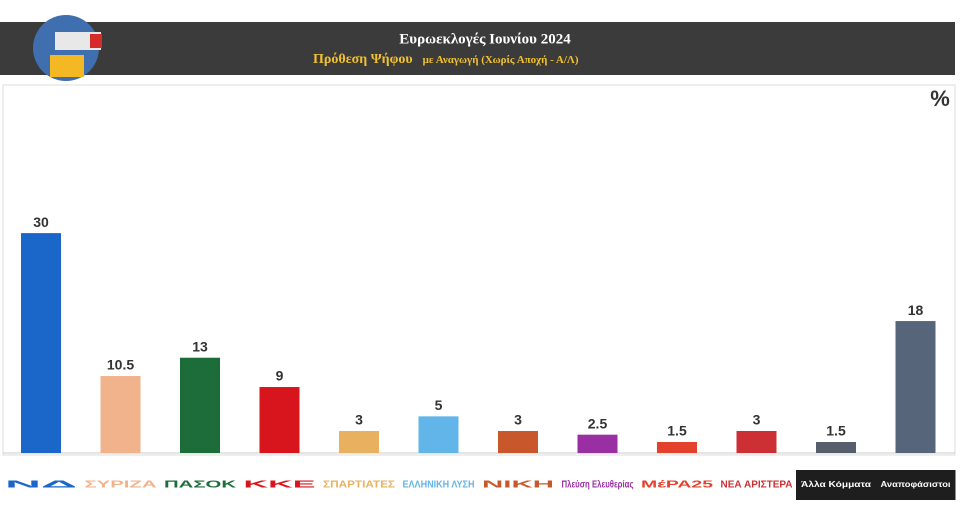  I want to click on category-label: ΝΕΑ ΑΡΙΣΤΕΡΑ, so click(757, 485).